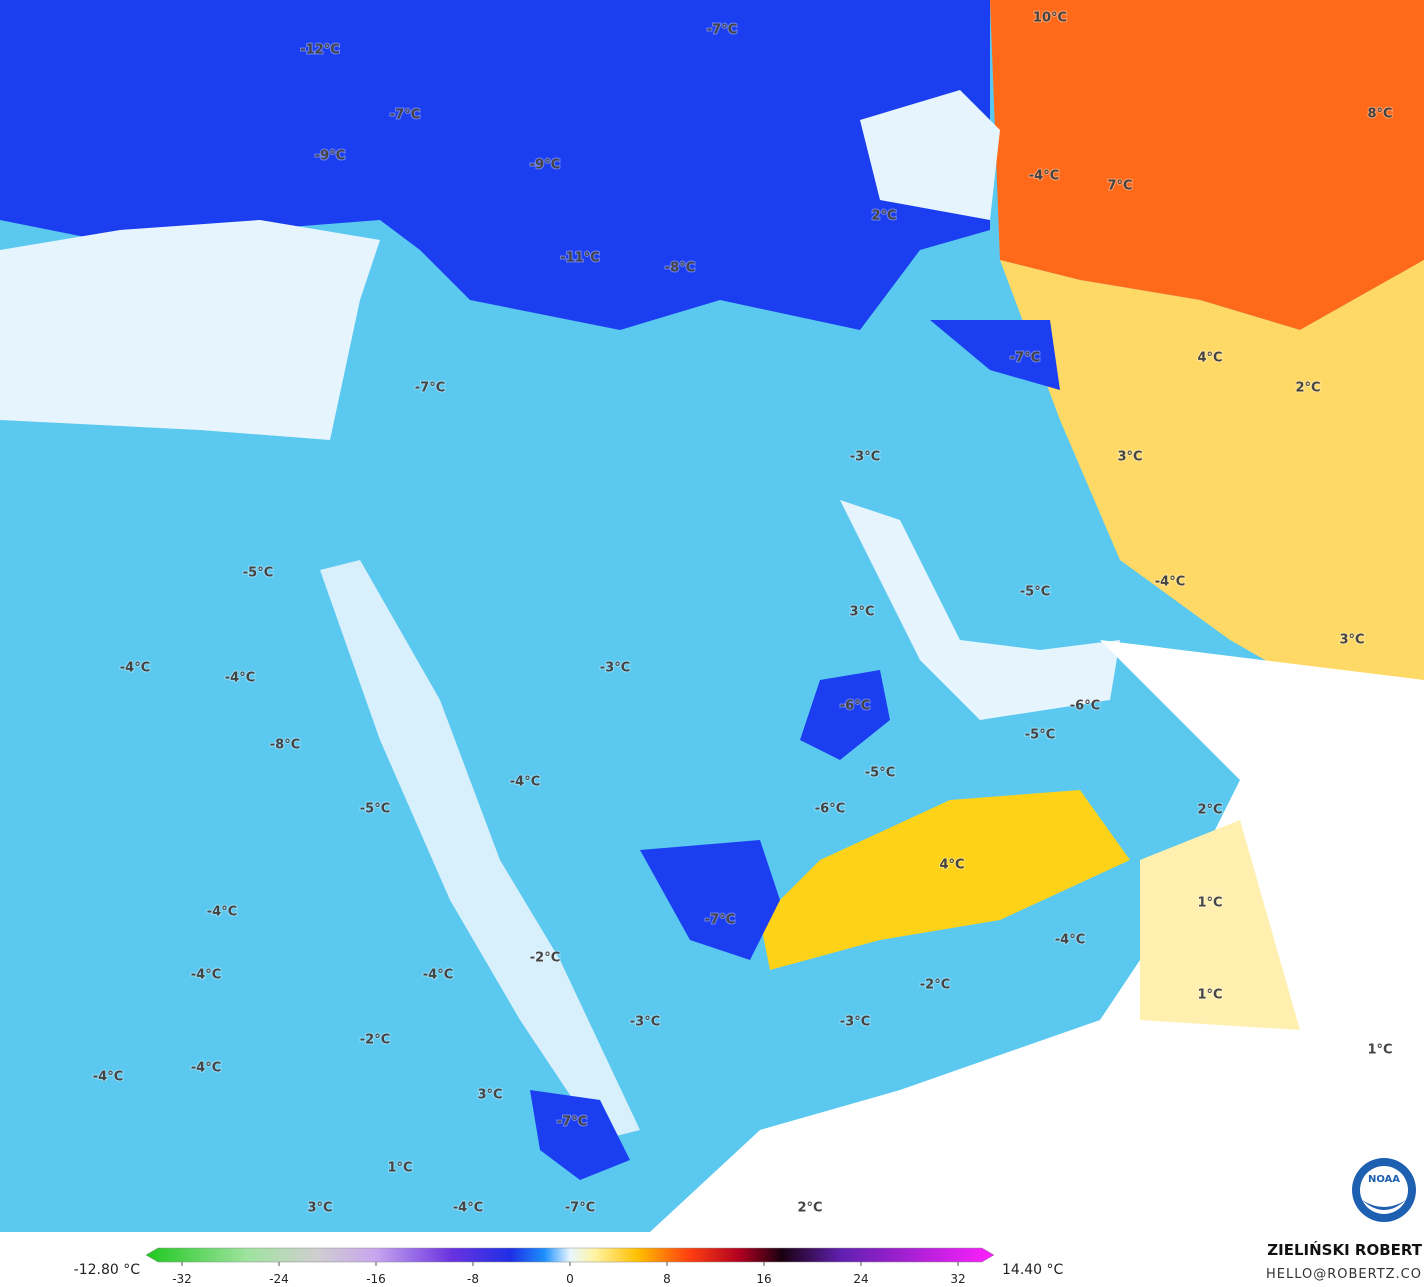  What do you see at coordinates (569, 1266) in the screenshot?
I see `colorbar: -12.80 °C 14.40 °C -32 -24 -16 -8 0 8 16 24 32` at bounding box center [569, 1266].